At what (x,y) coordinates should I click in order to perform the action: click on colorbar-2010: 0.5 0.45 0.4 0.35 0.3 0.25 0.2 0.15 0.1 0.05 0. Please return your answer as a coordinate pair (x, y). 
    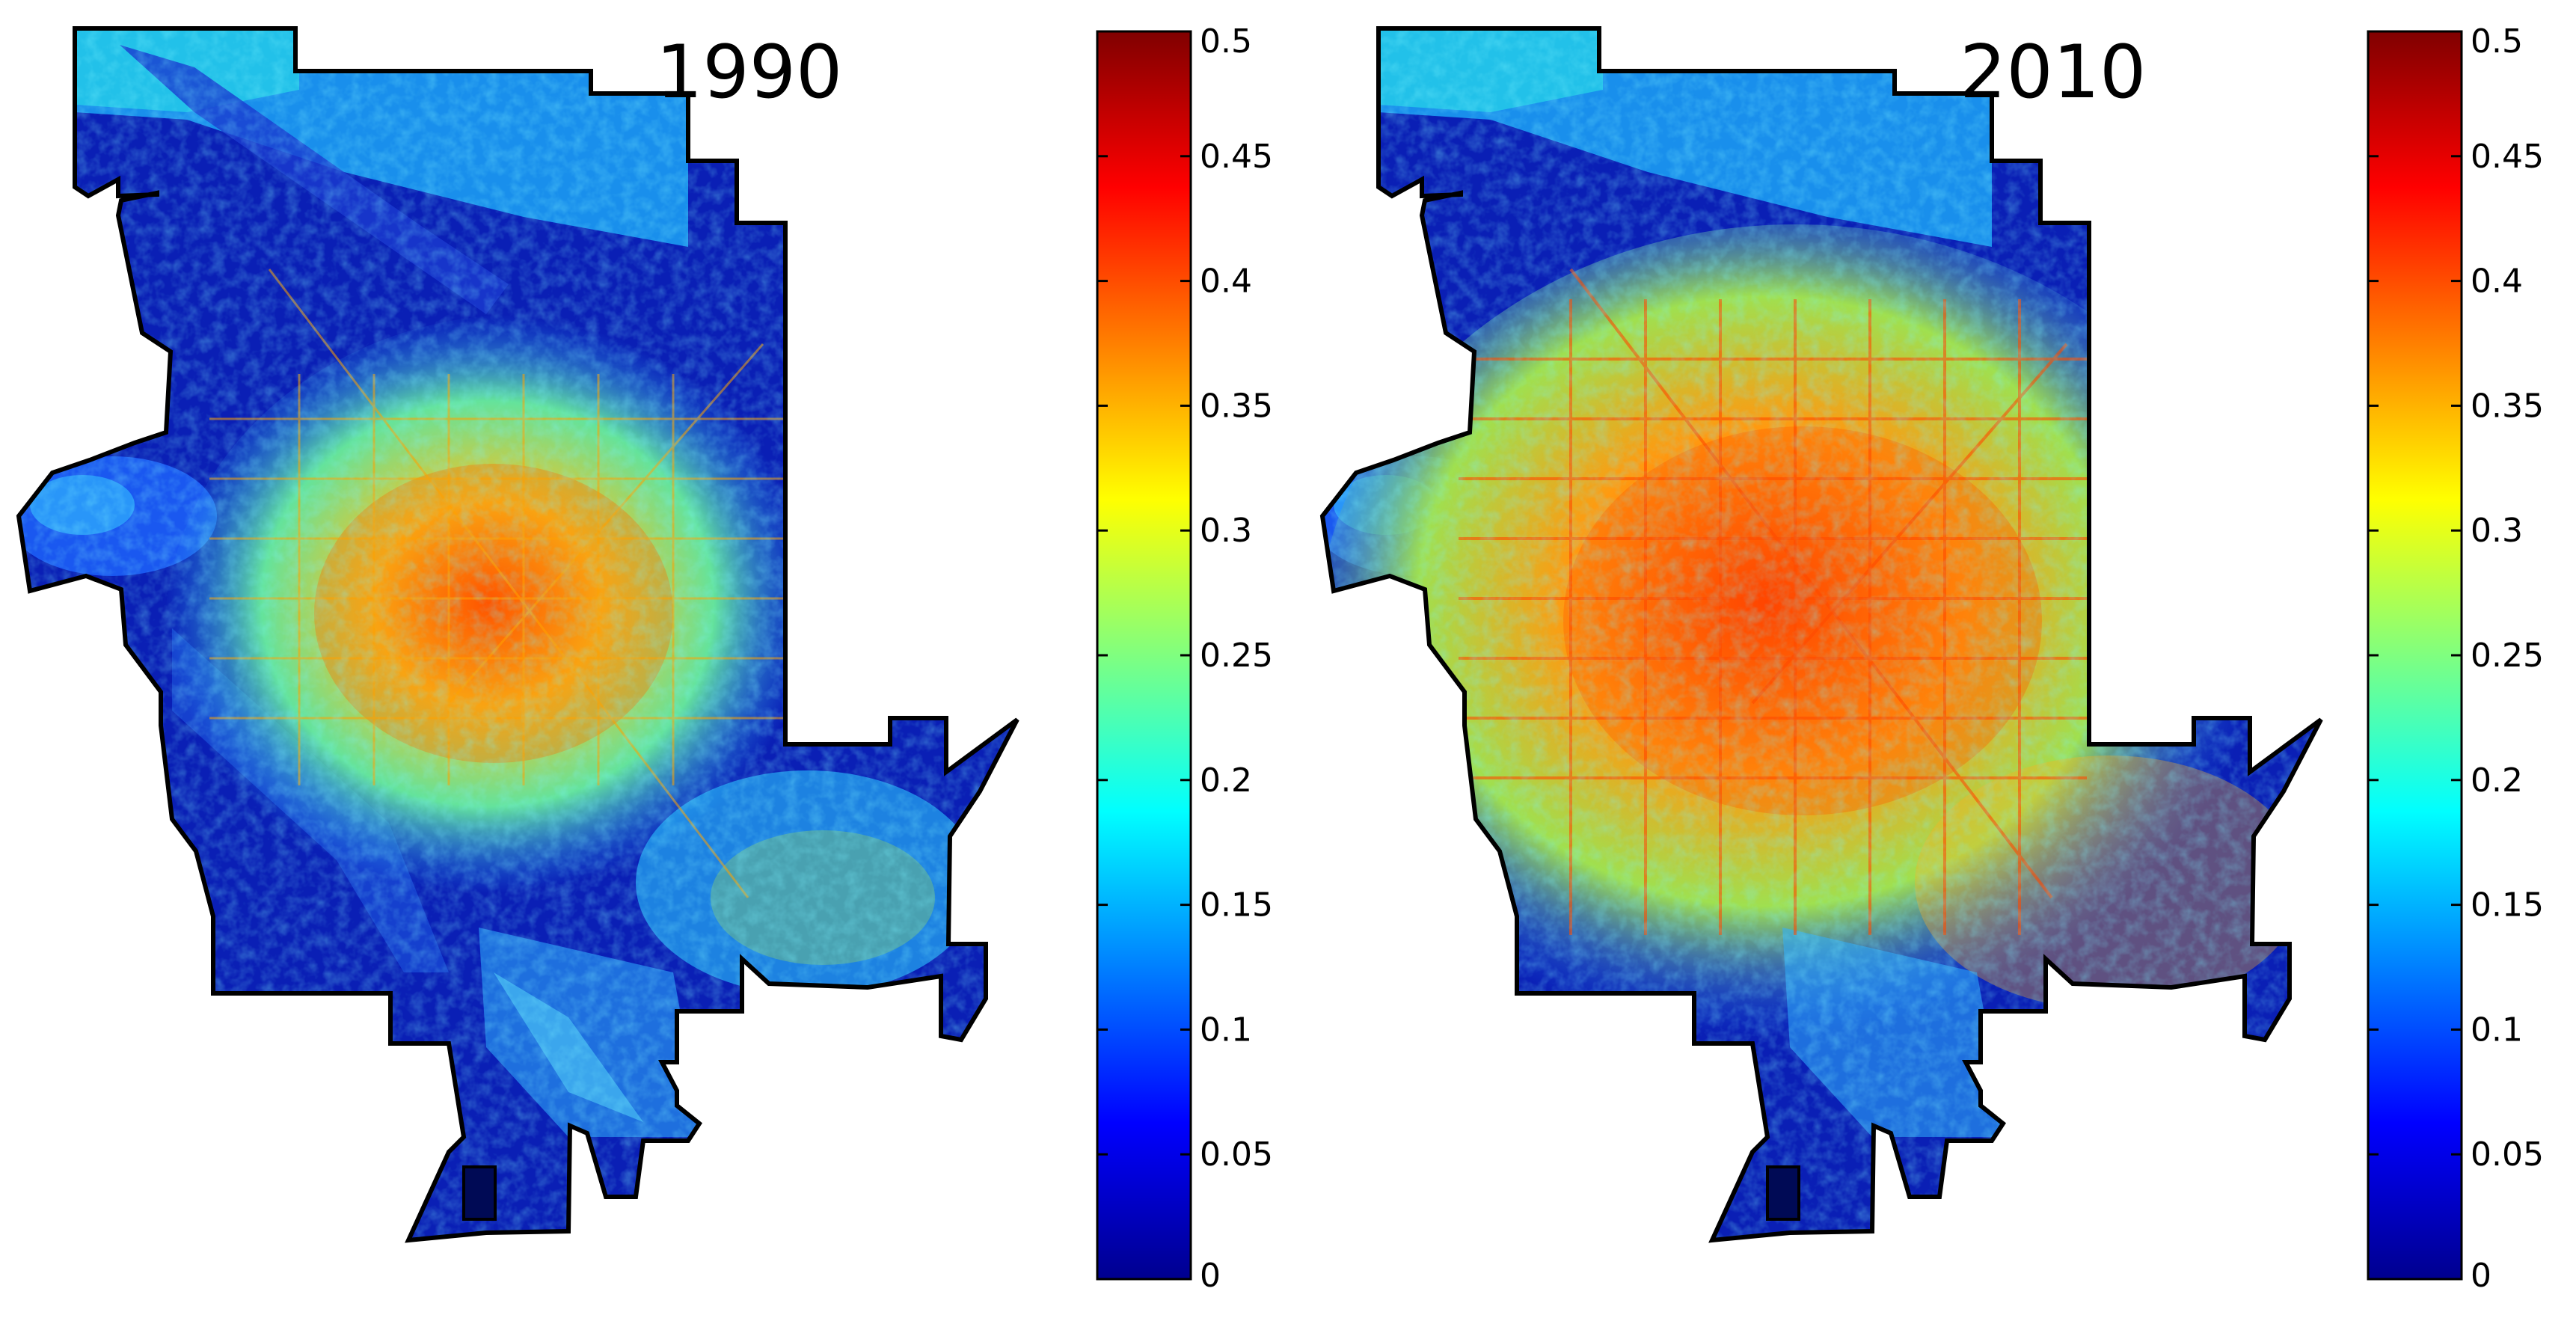
    Looking at the image, I should click on (2455, 659).